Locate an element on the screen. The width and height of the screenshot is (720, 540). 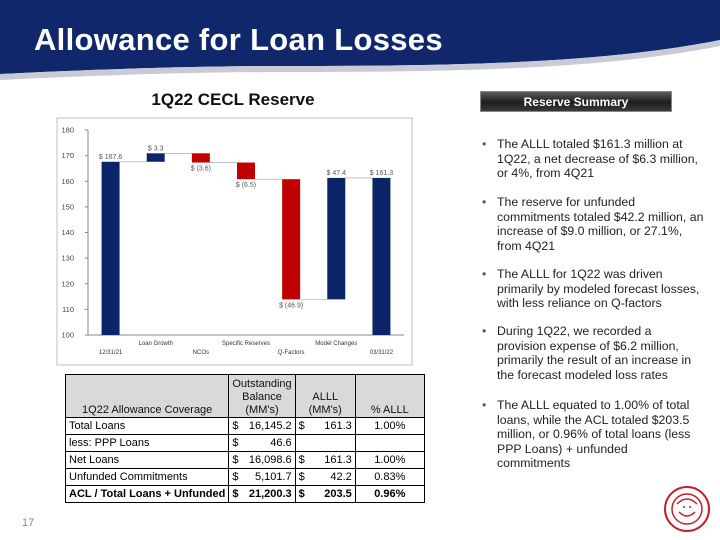
y-tick-label: 170 is located at coordinates (67, 155).